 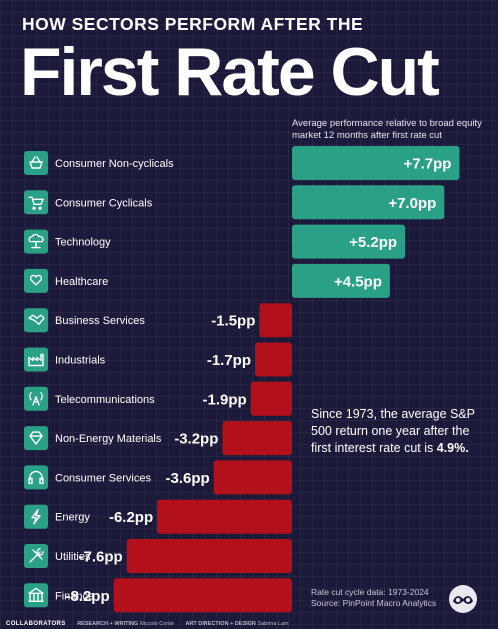 I want to click on footer-art-name: Sabrina Lam, so click(x=273, y=624).